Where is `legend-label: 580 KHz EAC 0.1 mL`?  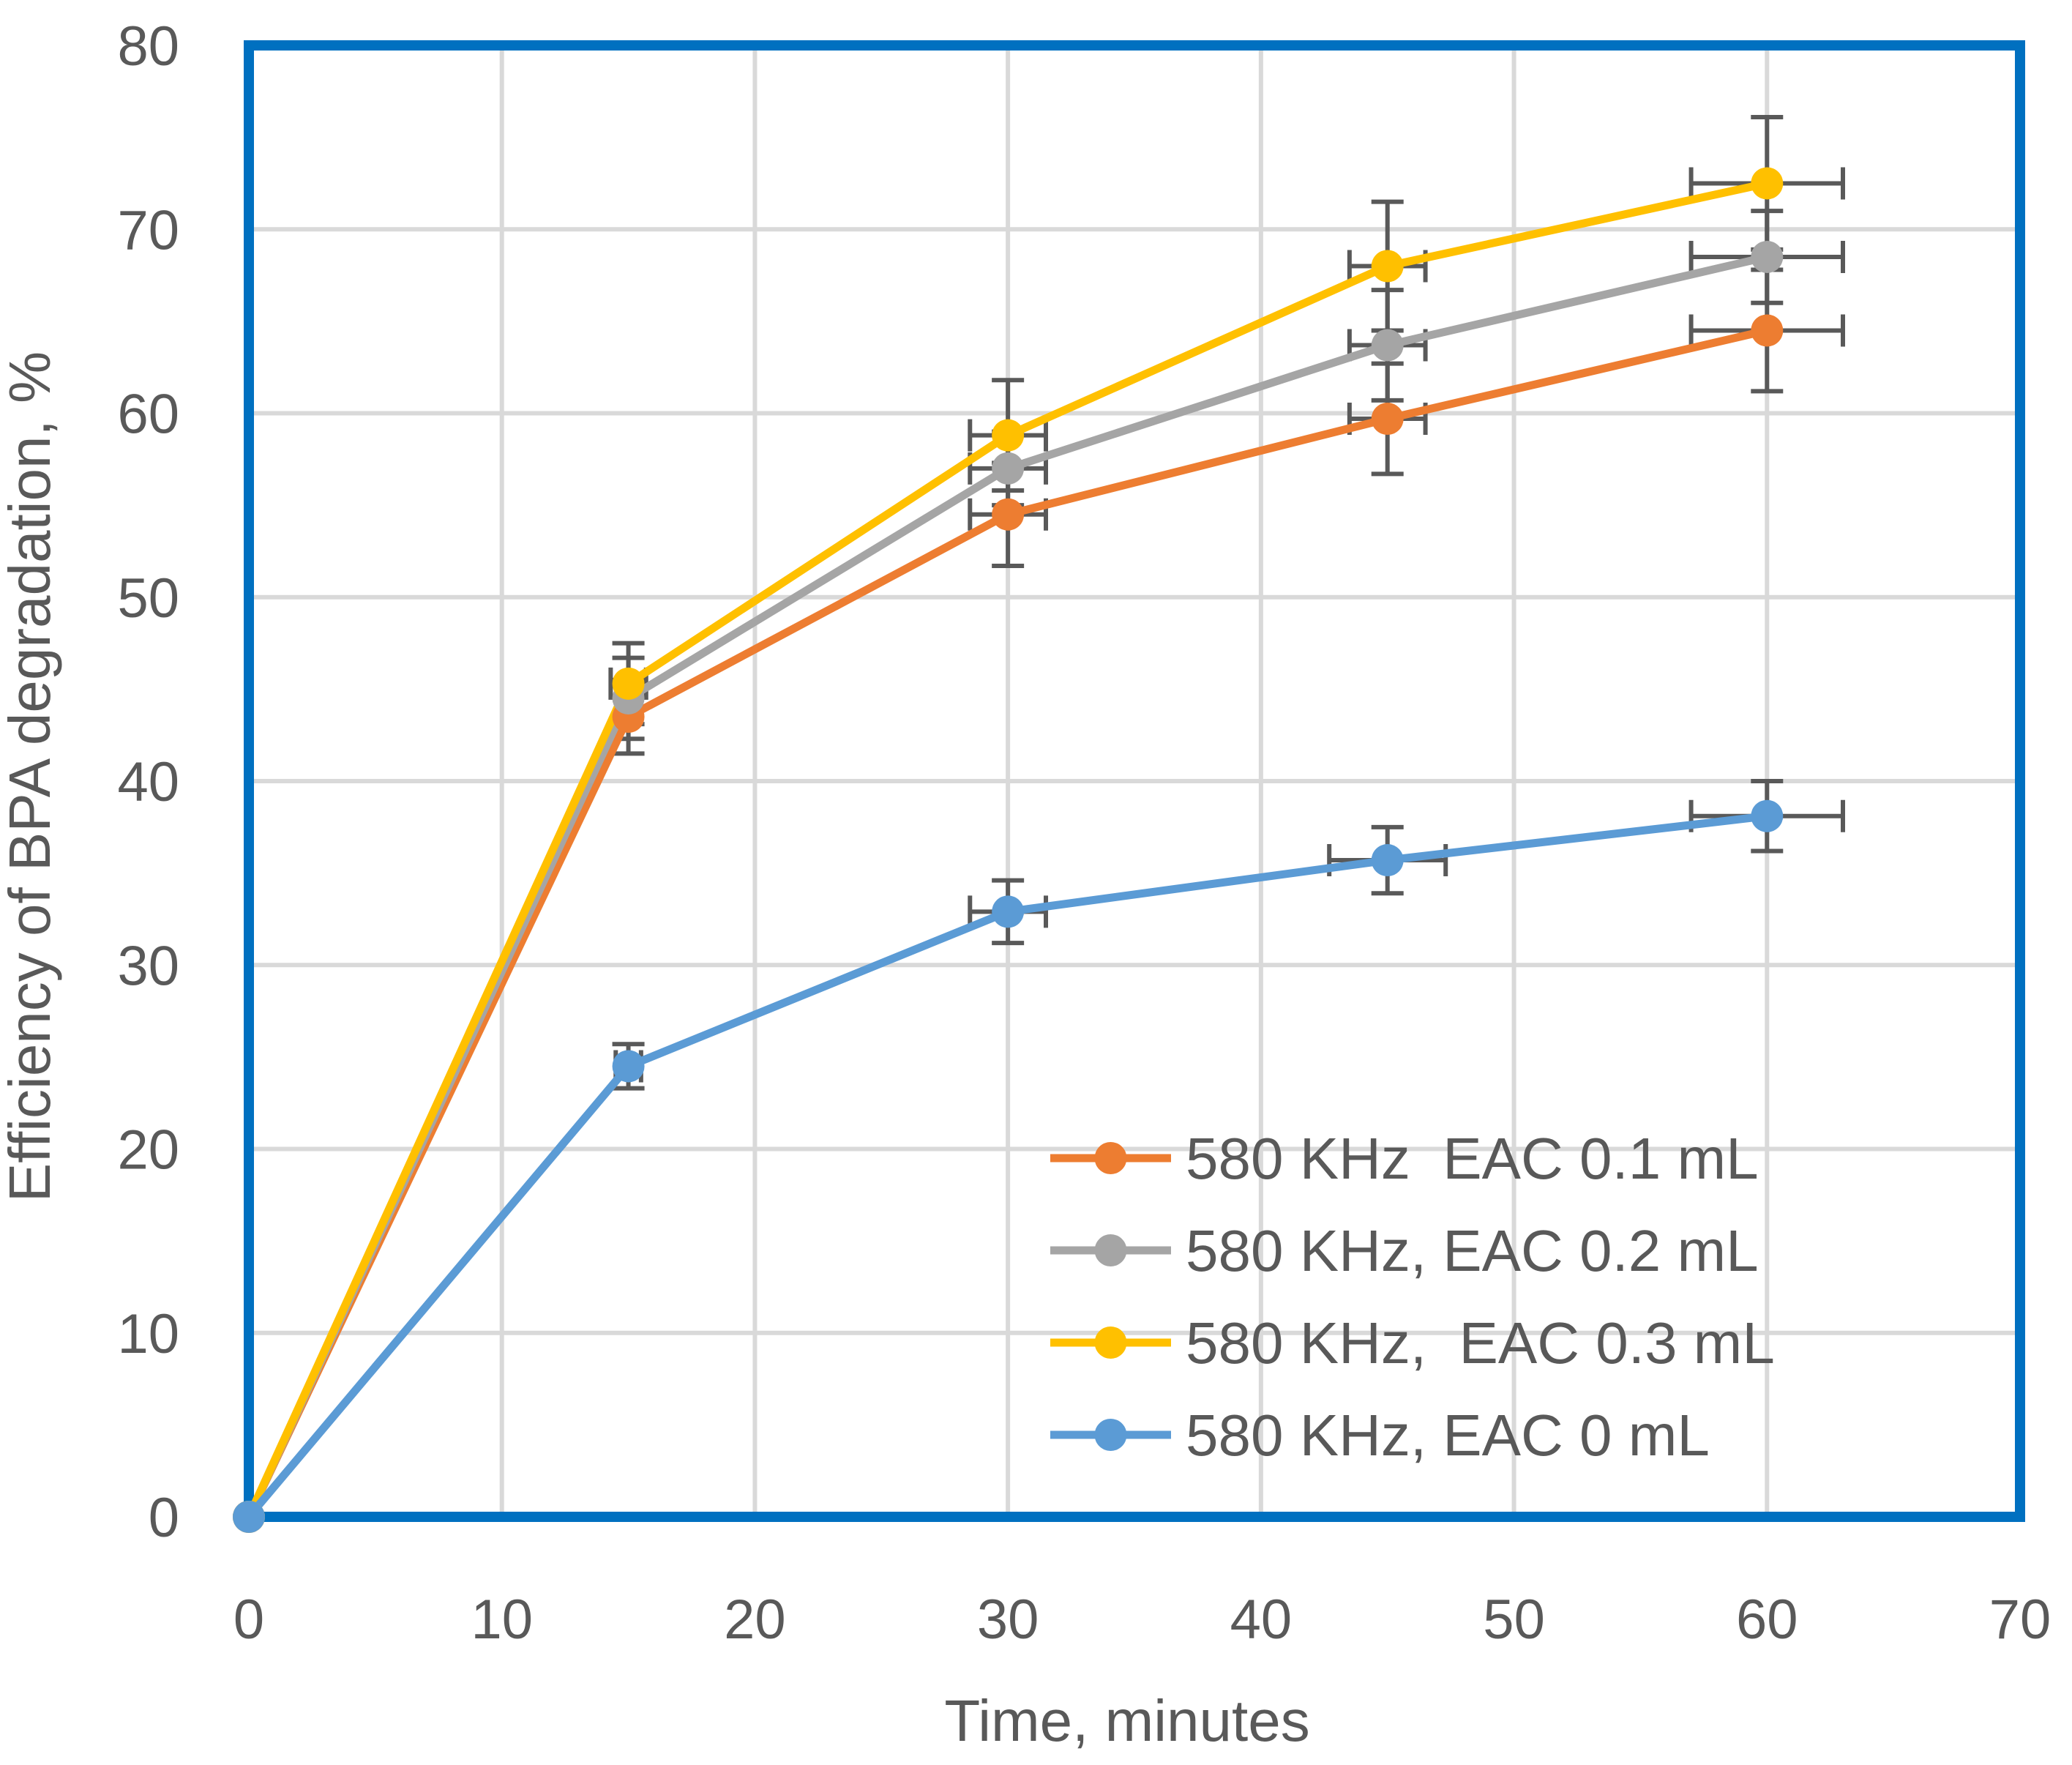 legend-label: 580 KHz EAC 0.1 mL is located at coordinates (1473, 1158).